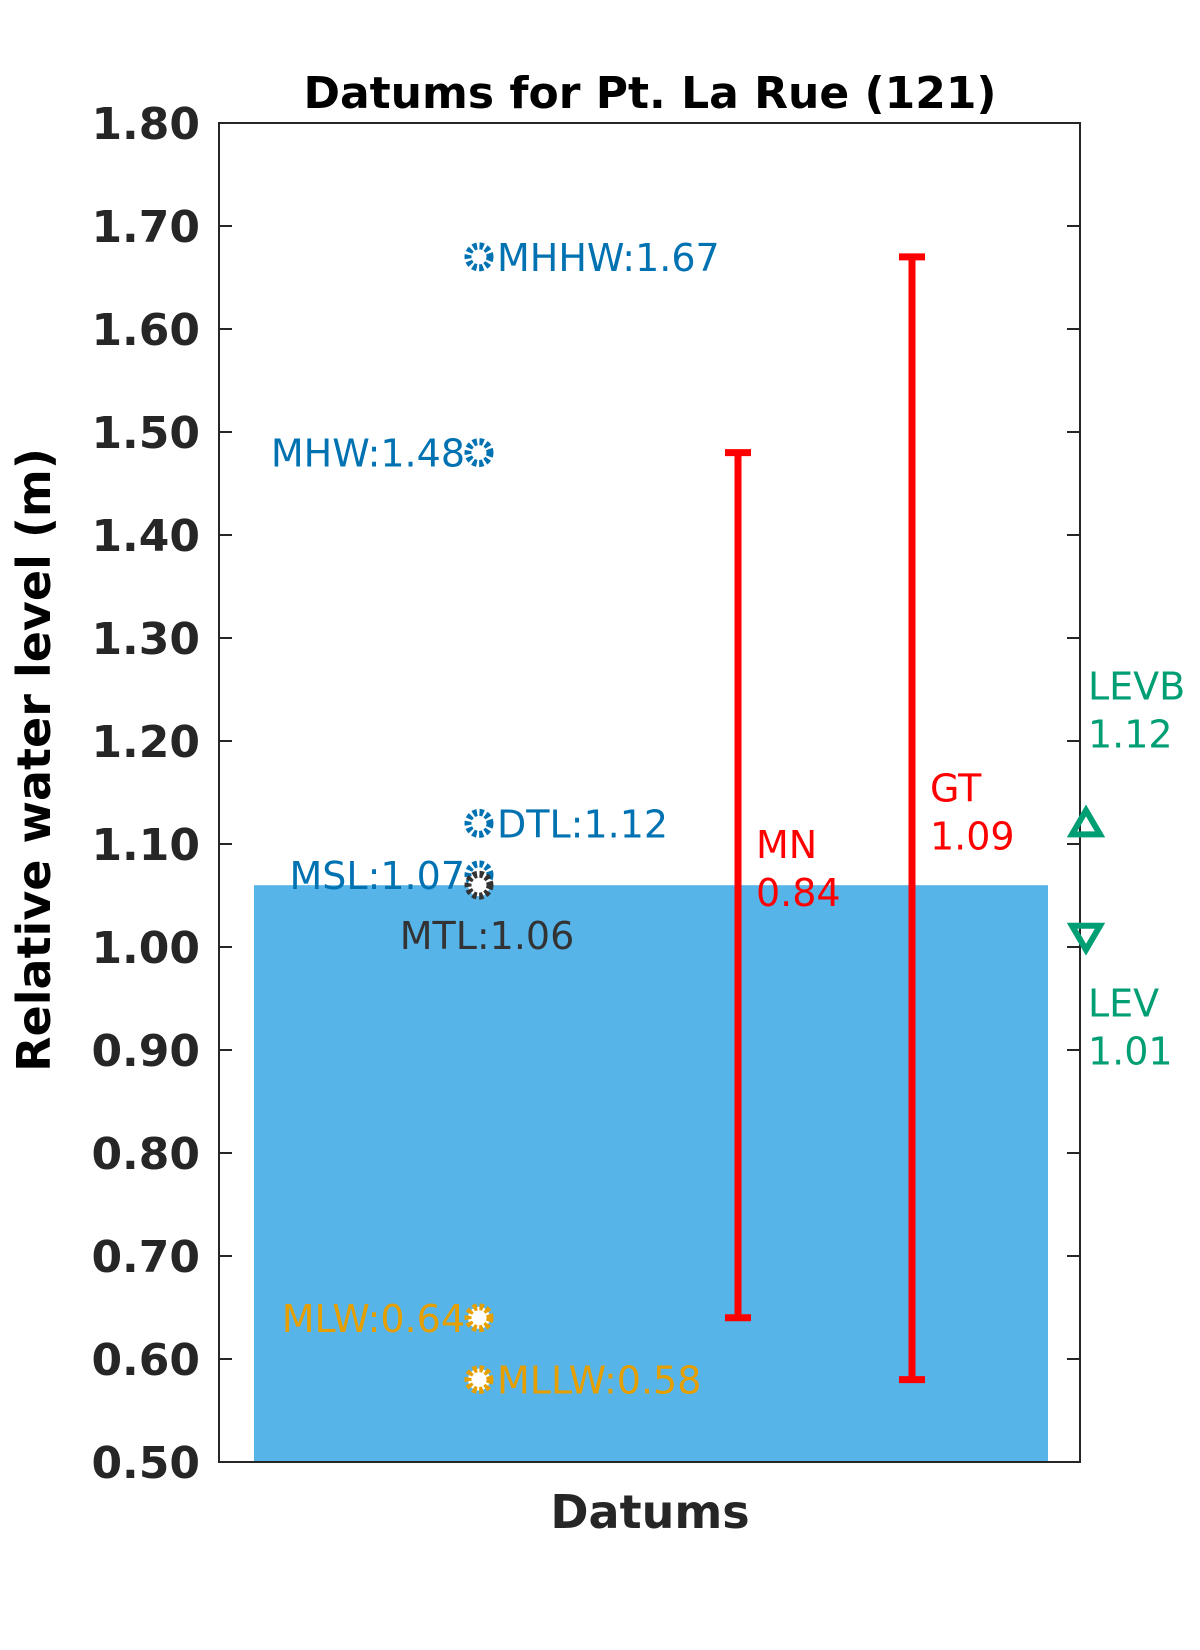  I want to click on range-label-gt: GT, so click(956, 788).